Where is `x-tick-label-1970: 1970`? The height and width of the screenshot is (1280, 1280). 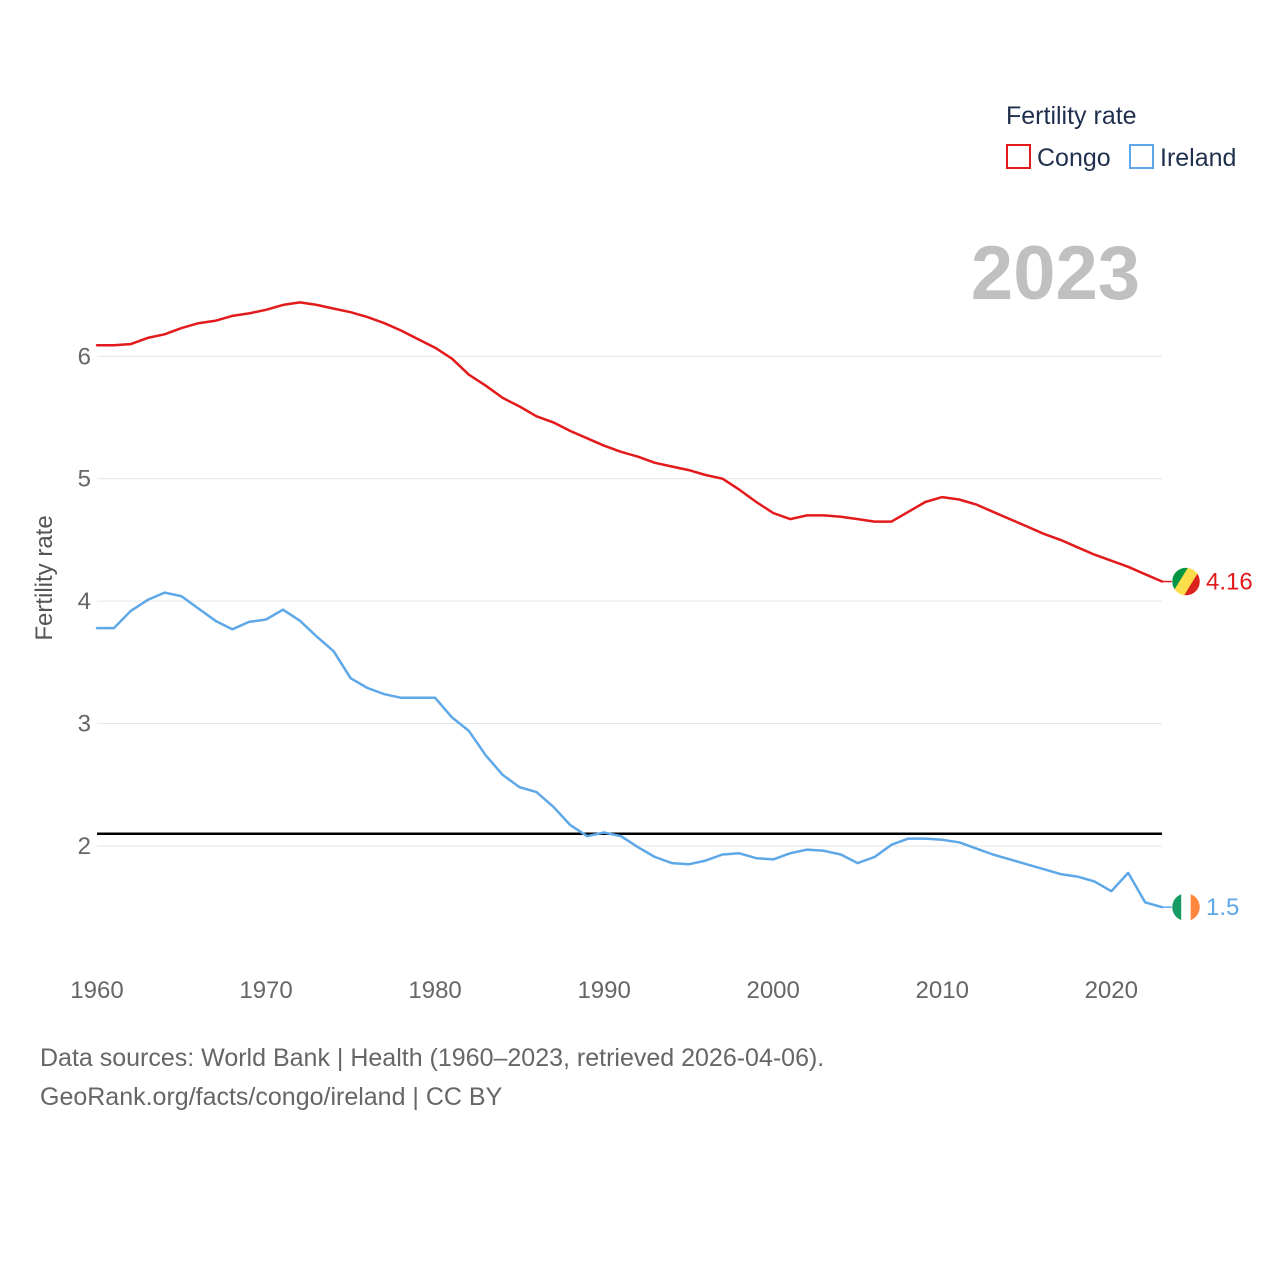
x-tick-label-1970: 1970 is located at coordinates (265, 990).